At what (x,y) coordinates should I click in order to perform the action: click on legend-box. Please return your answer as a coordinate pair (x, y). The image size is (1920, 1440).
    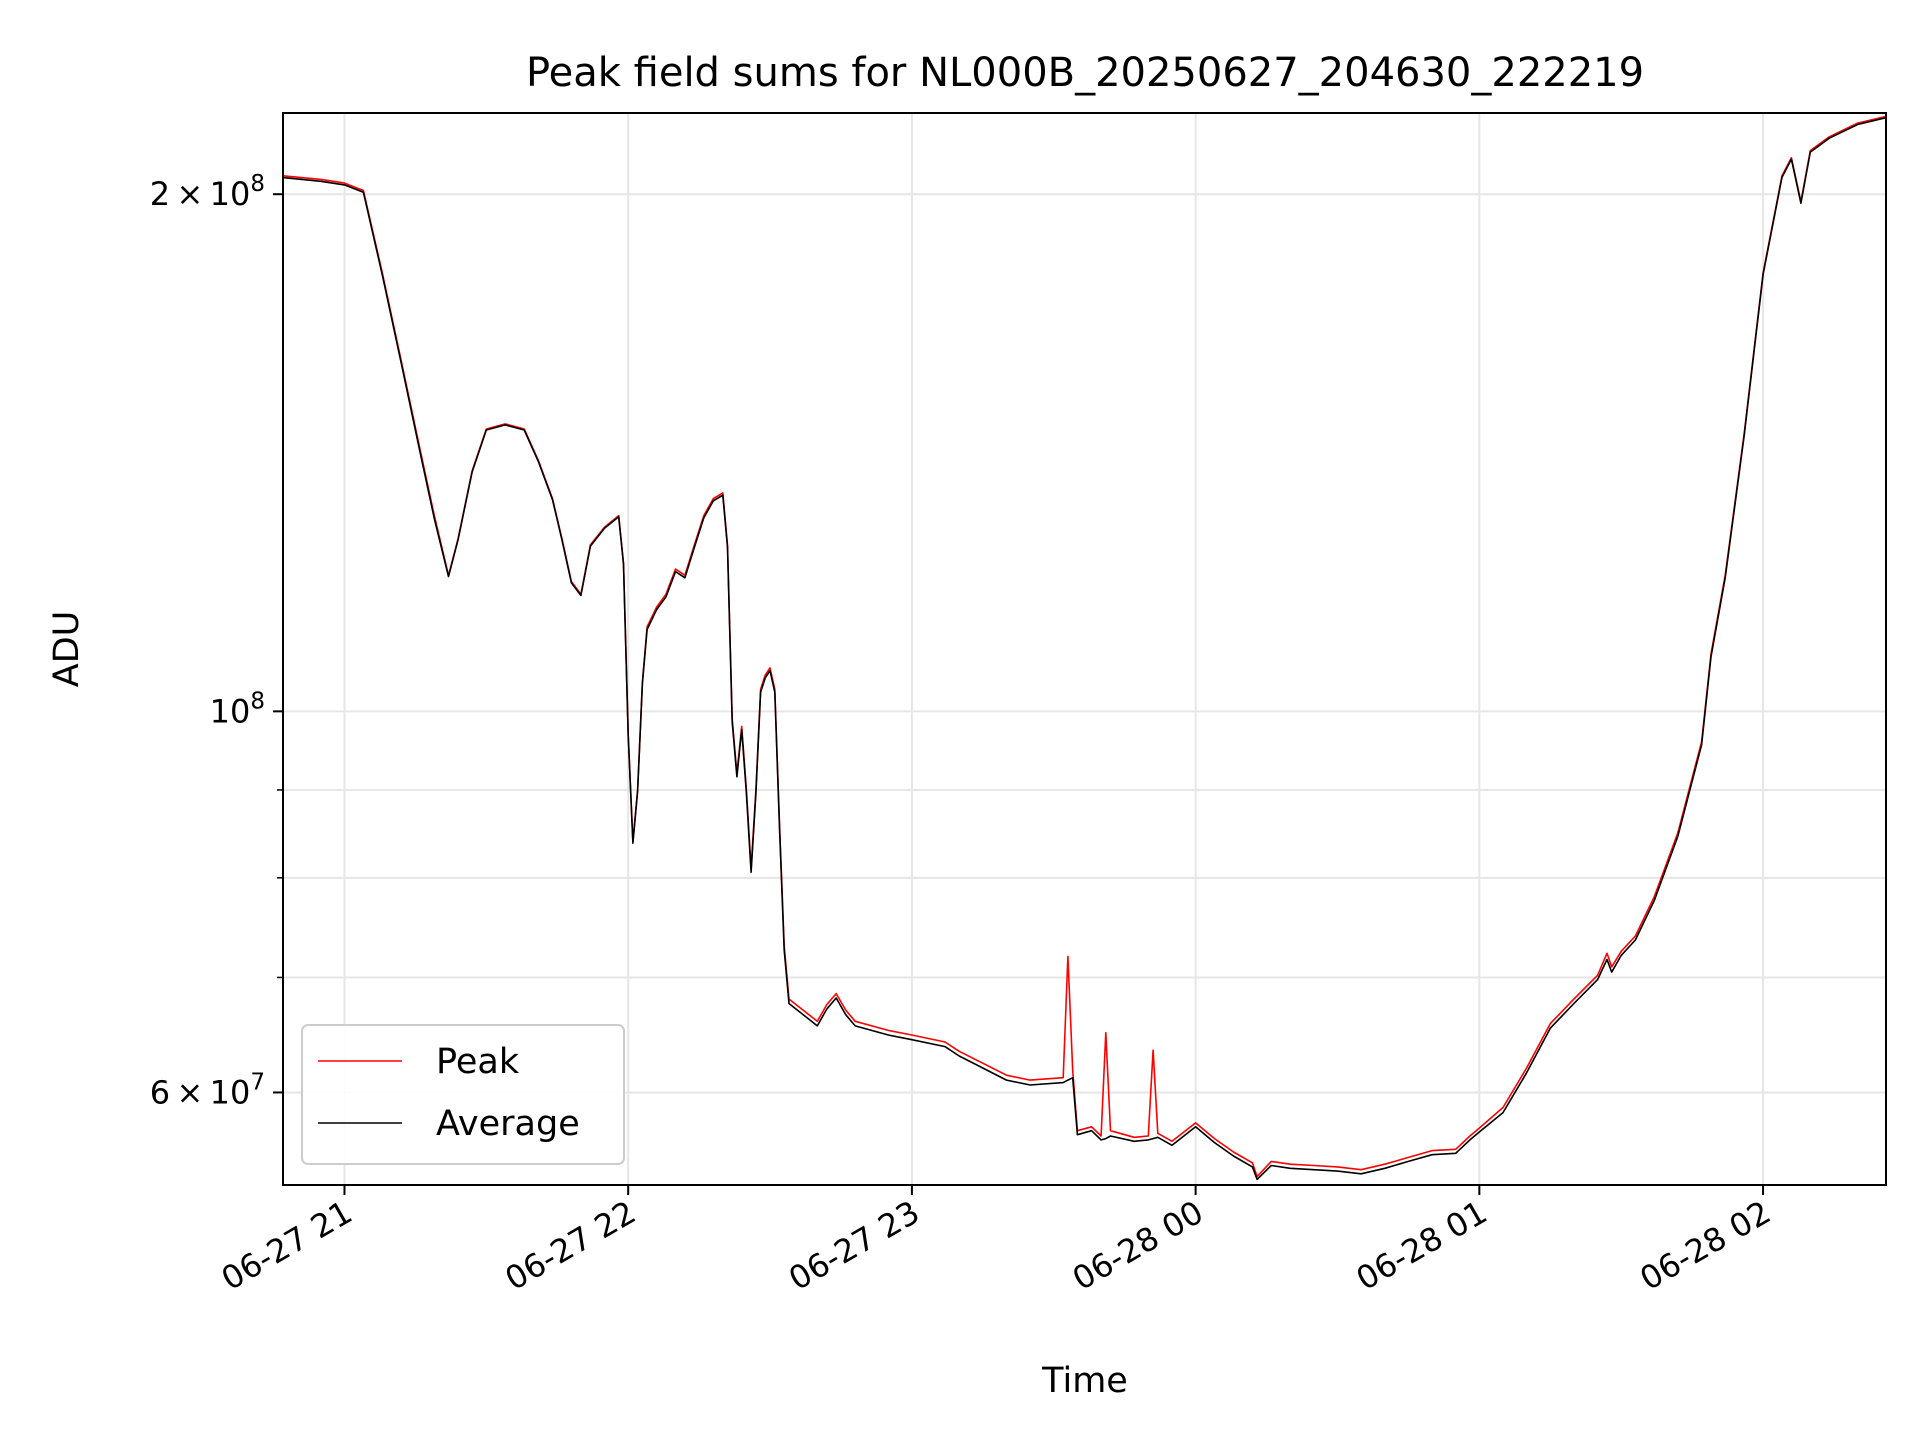
    Looking at the image, I should click on (463, 1094).